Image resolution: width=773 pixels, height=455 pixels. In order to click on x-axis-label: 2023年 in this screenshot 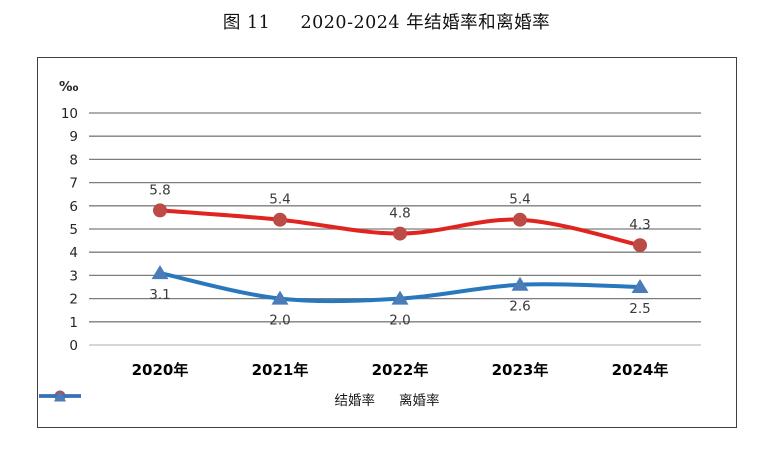, I will do `click(520, 370)`.